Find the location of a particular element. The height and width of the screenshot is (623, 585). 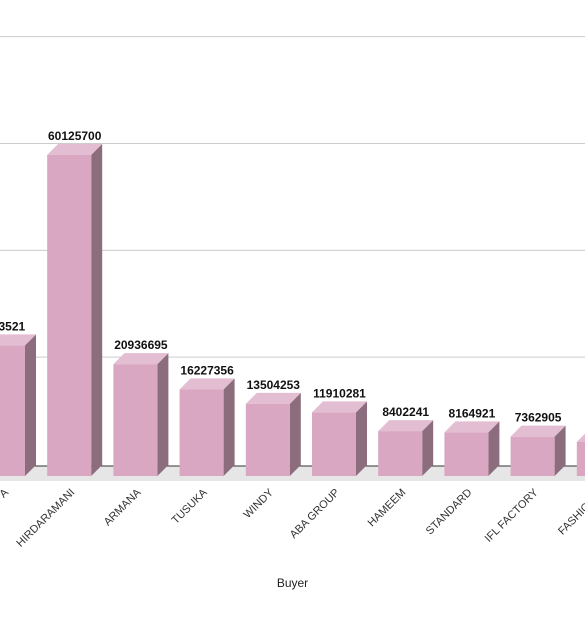

data-label: 7362905 is located at coordinates (538, 418).